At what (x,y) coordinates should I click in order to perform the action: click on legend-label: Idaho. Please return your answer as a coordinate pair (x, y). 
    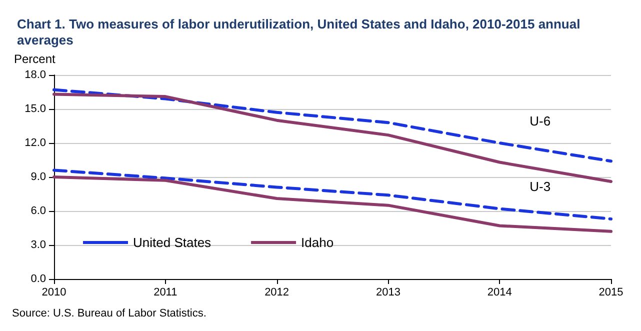
    Looking at the image, I should click on (317, 242).